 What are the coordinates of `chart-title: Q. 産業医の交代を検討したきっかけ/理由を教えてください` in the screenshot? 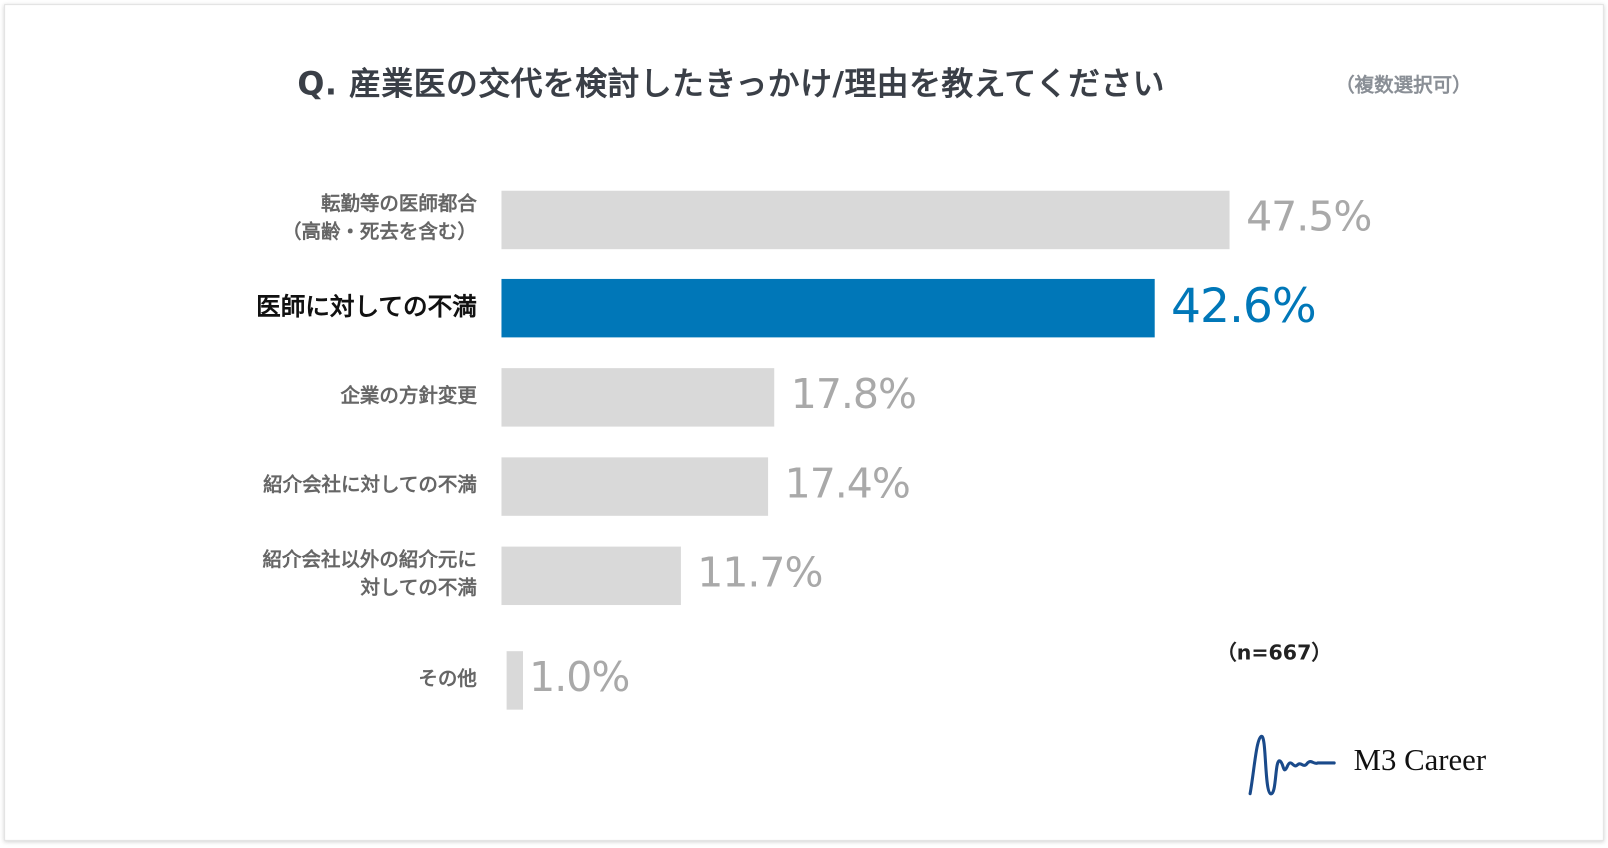 It's located at (731, 84).